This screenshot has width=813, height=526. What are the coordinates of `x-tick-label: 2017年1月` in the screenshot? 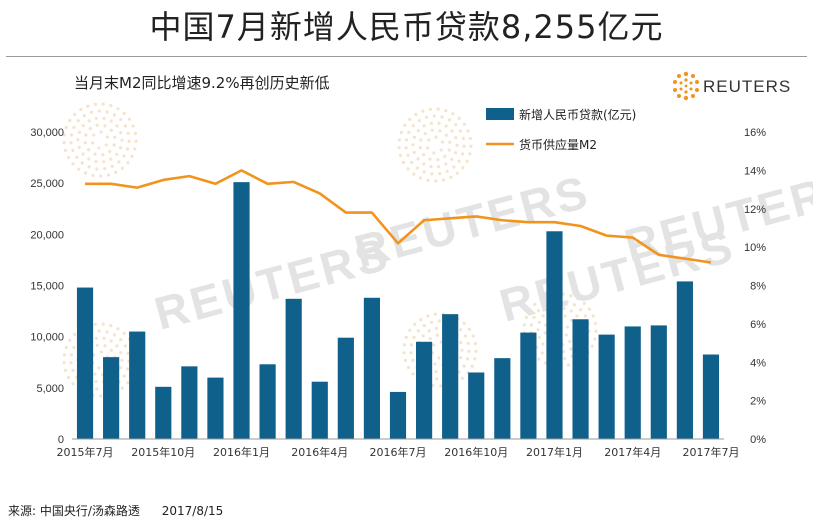 It's located at (554, 452).